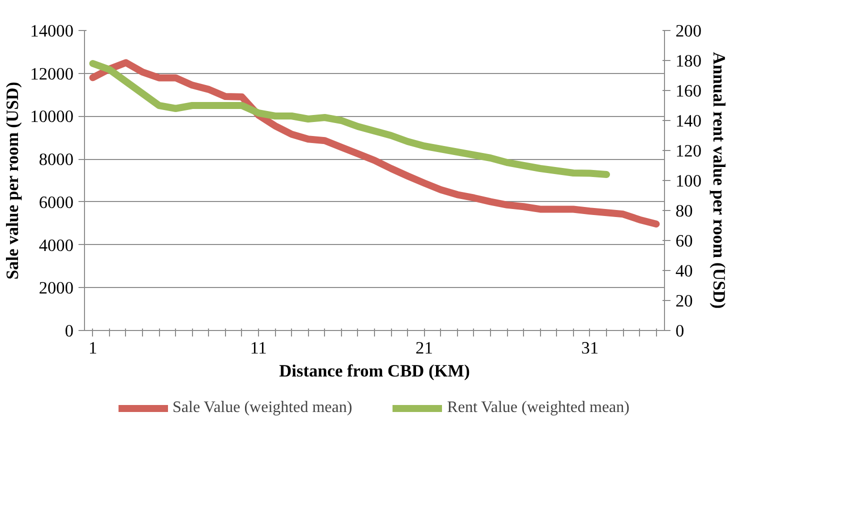 This screenshot has width=857, height=521. What do you see at coordinates (52, 116) in the screenshot?
I see `y-tick-label: 10000` at bounding box center [52, 116].